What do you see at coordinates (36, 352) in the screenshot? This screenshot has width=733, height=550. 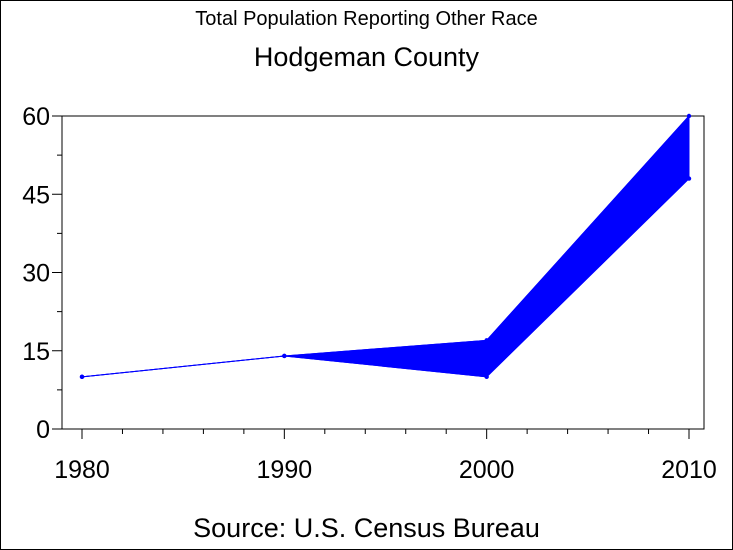 I see `y-tick-label: 15` at bounding box center [36, 352].